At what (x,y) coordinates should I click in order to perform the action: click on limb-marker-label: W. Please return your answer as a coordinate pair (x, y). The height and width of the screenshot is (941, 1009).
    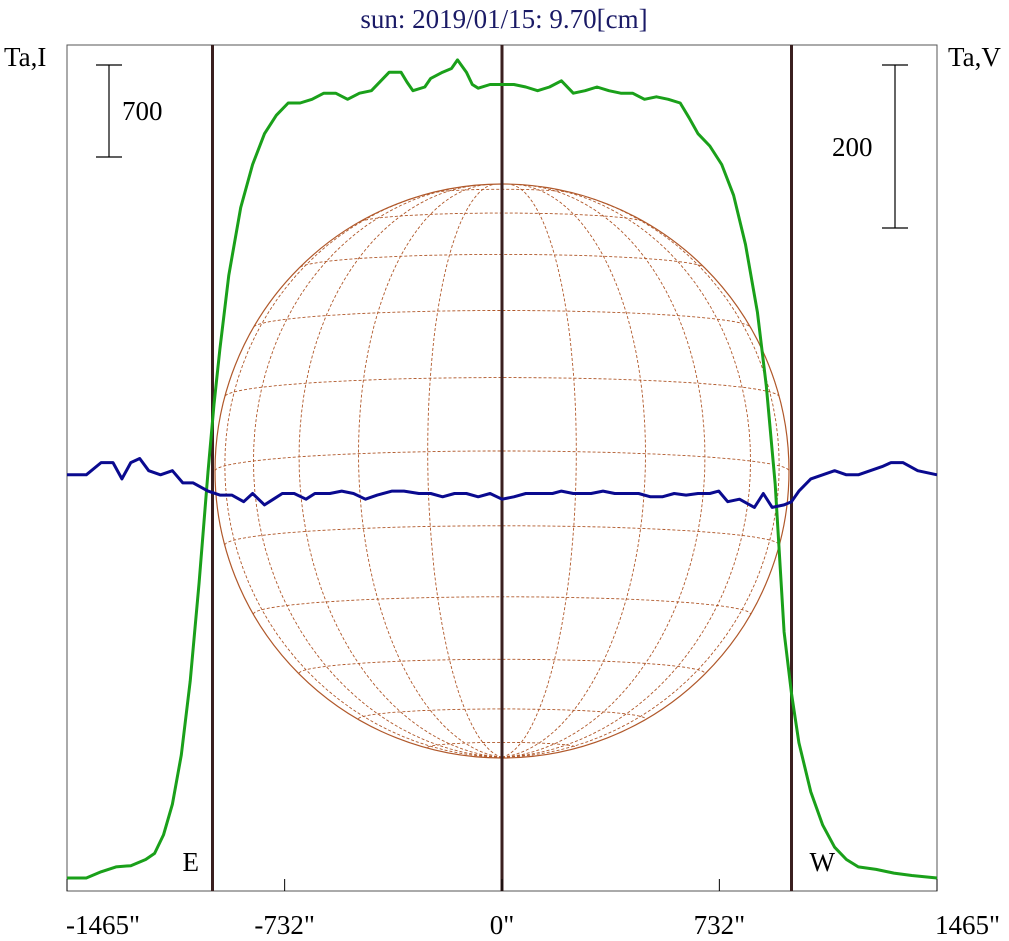
    Looking at the image, I should click on (823, 862).